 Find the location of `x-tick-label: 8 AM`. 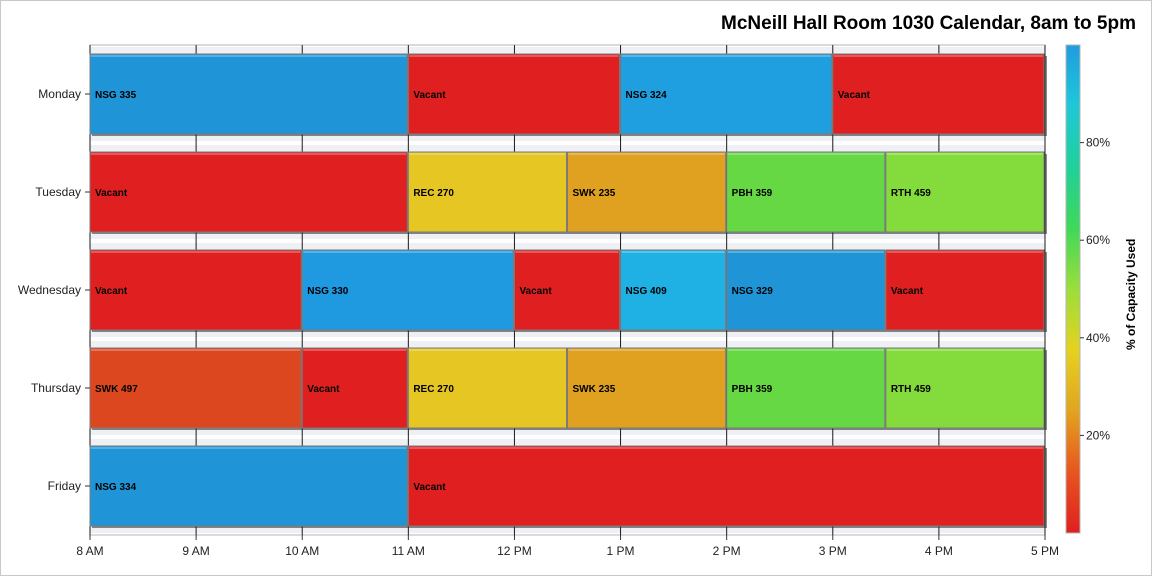

x-tick-label: 8 AM is located at coordinates (89, 551).